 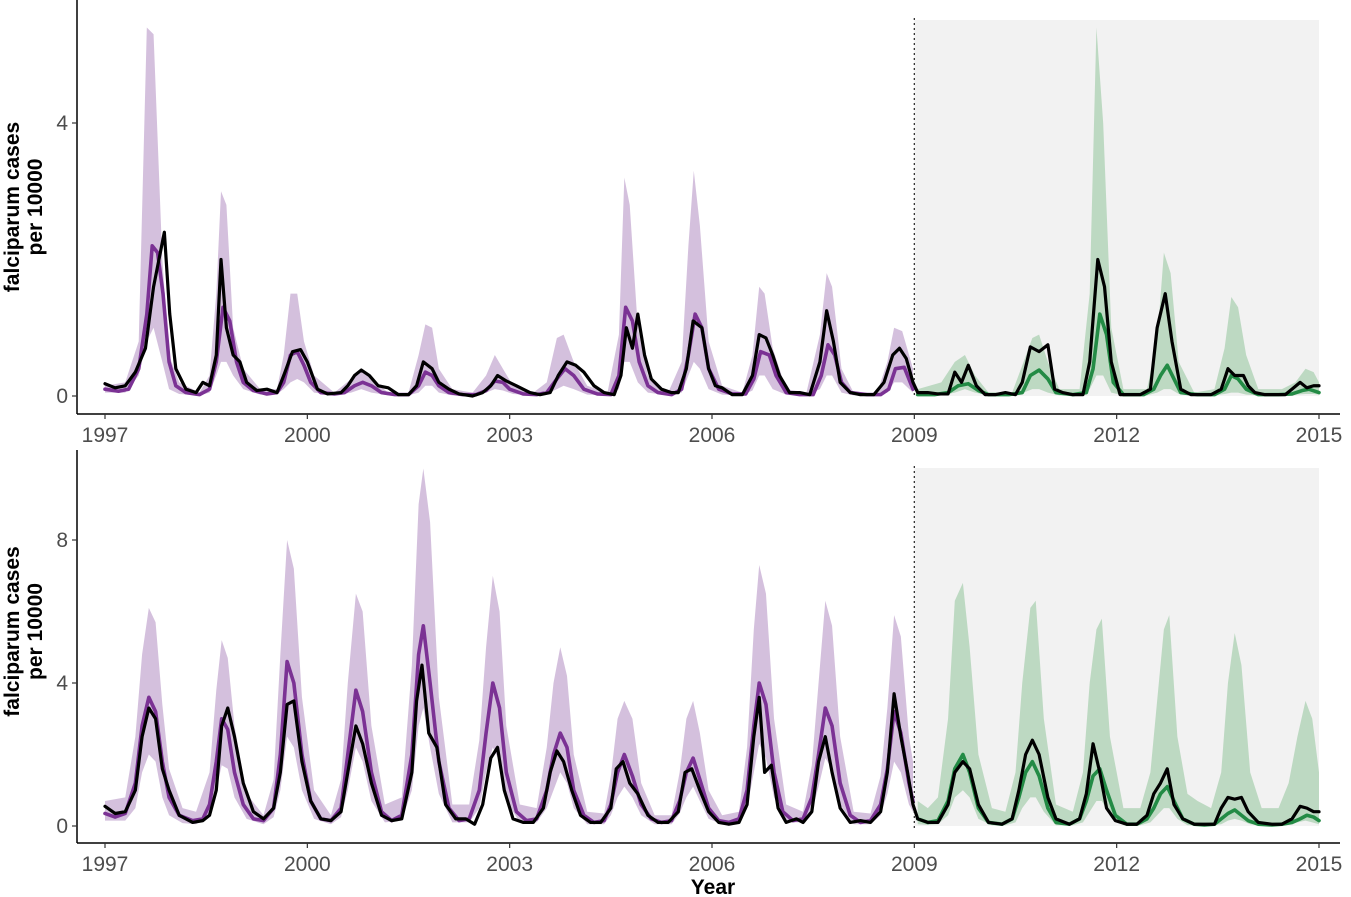 I want to click on prediction-interval-band, so click(x=1118, y=704).